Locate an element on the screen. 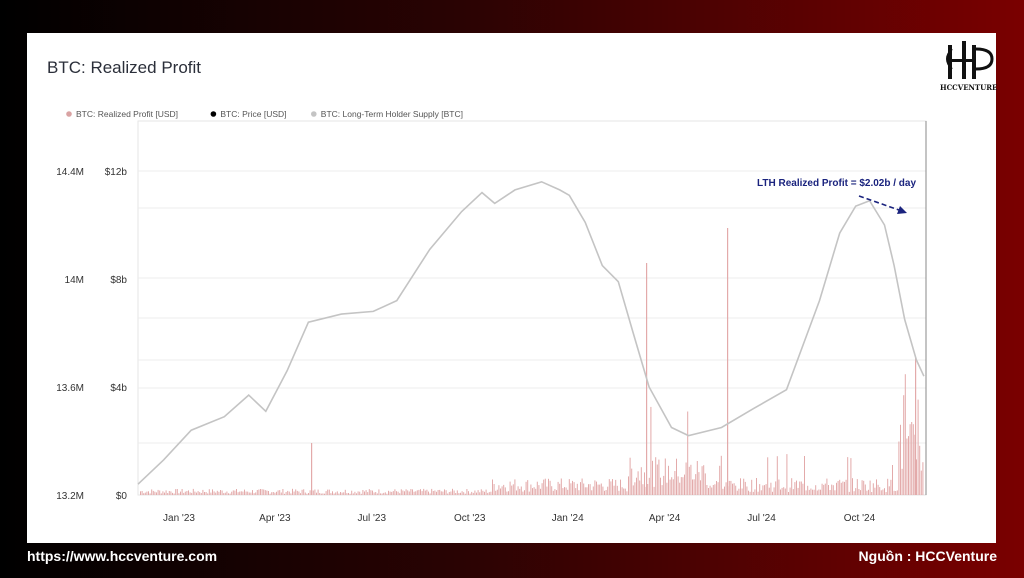  lth-axis-tick: 13.6M is located at coordinates (70, 388).